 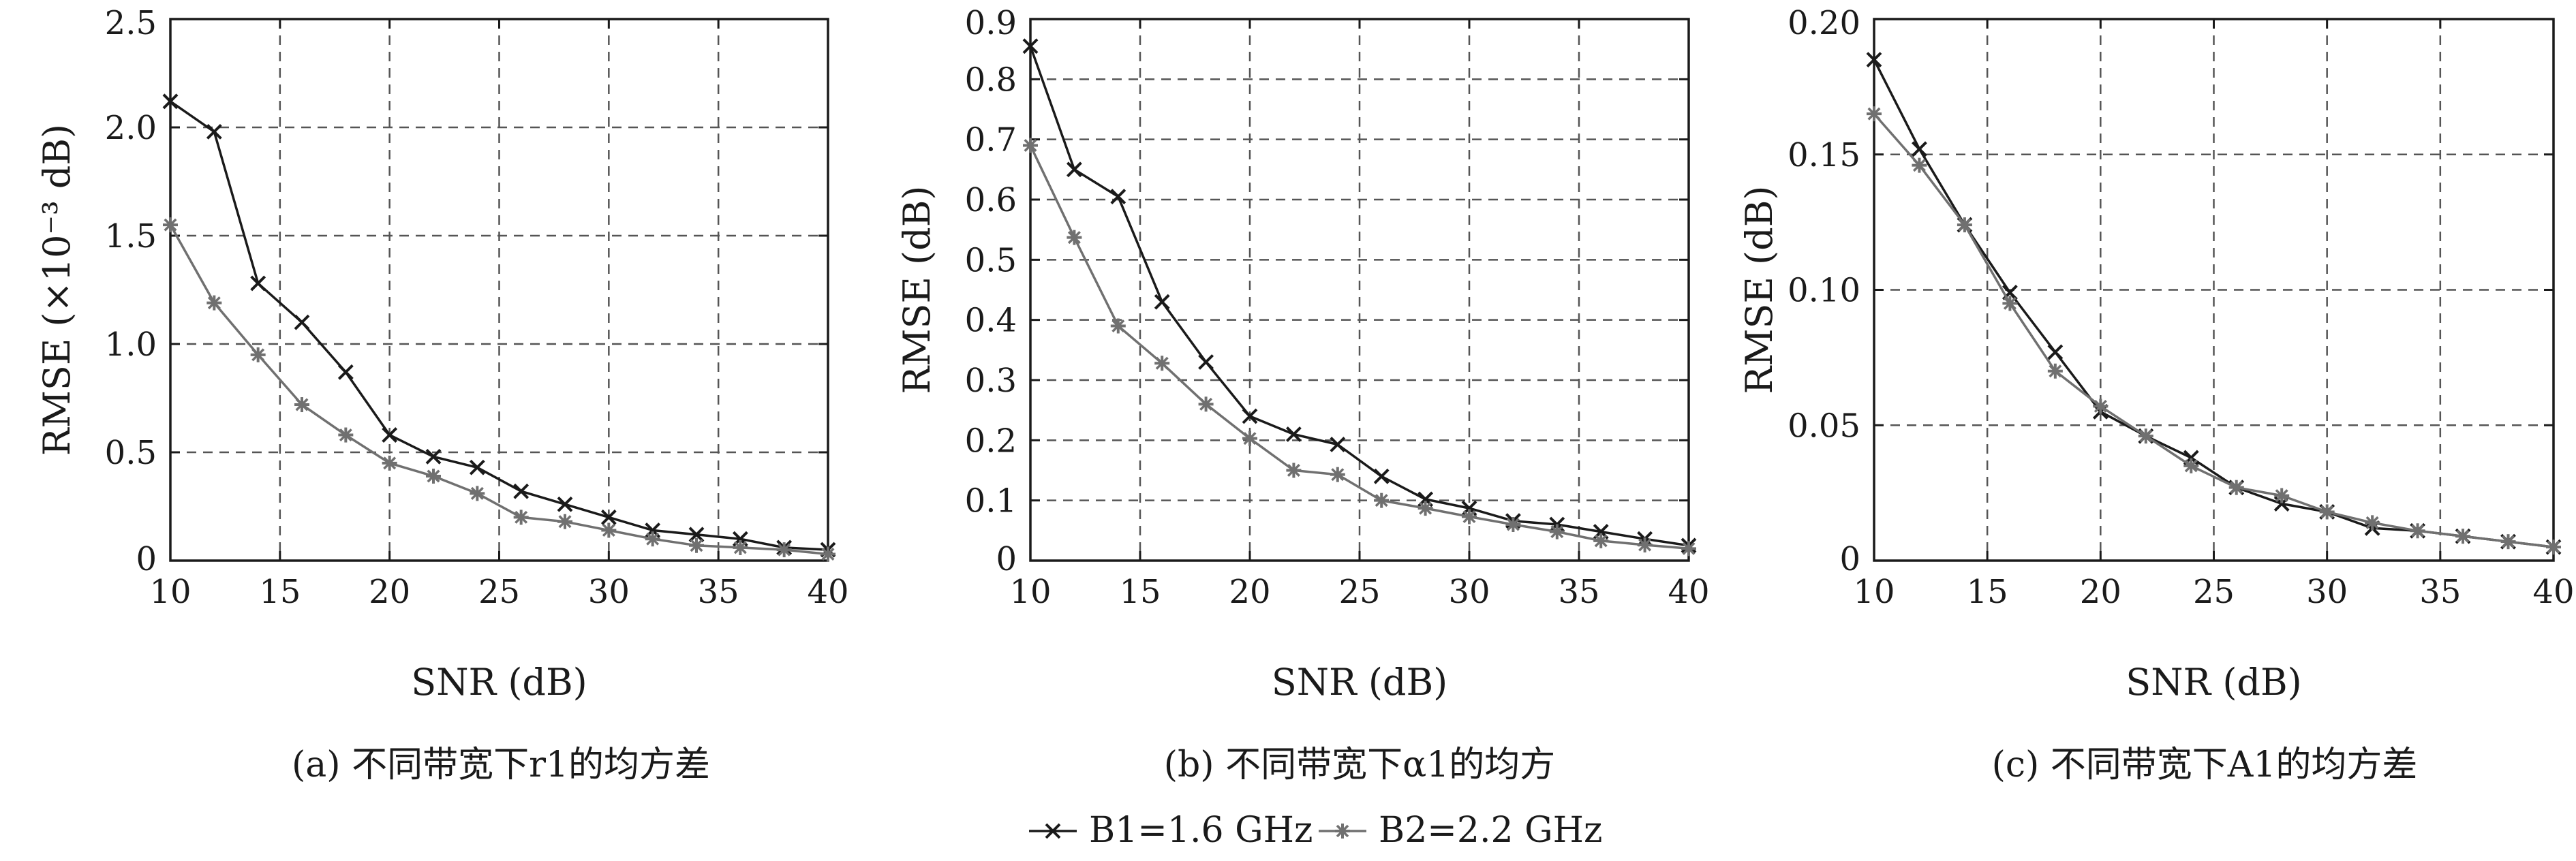 What do you see at coordinates (1359, 682) in the screenshot?
I see `chart-1-x-axis-title: SNR (dB)` at bounding box center [1359, 682].